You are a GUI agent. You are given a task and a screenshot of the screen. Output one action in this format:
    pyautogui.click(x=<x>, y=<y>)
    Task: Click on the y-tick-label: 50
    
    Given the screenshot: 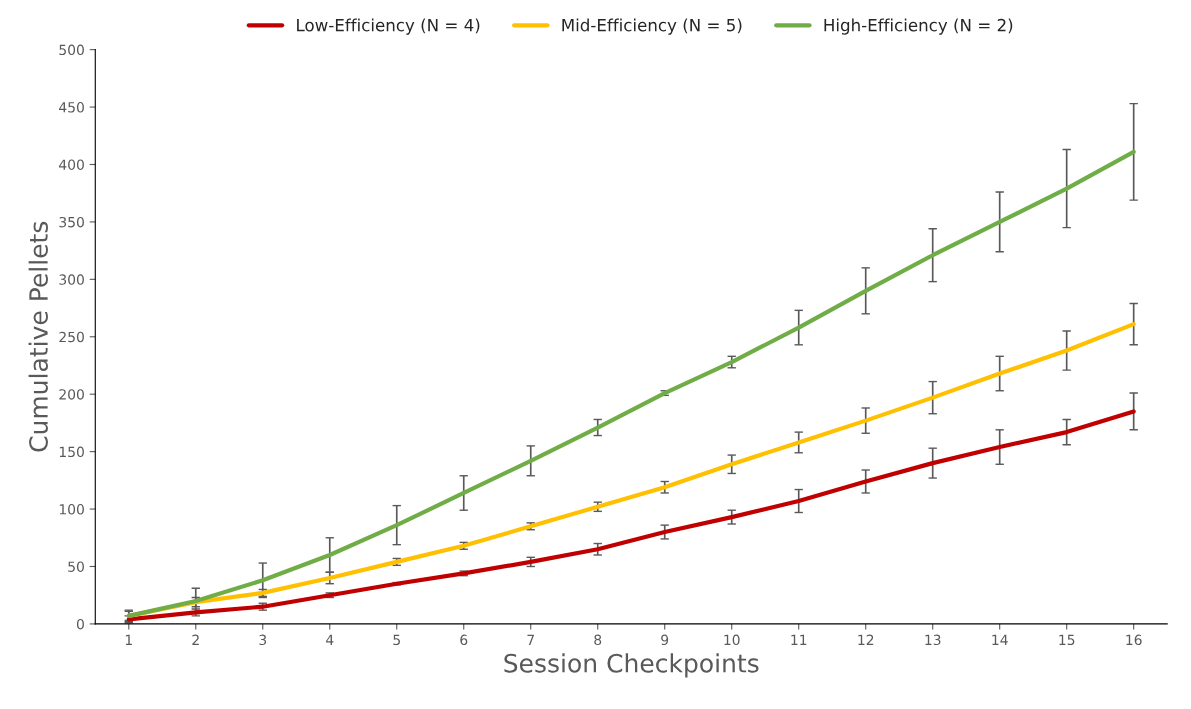 What is the action you would take?
    pyautogui.click(x=76, y=566)
    